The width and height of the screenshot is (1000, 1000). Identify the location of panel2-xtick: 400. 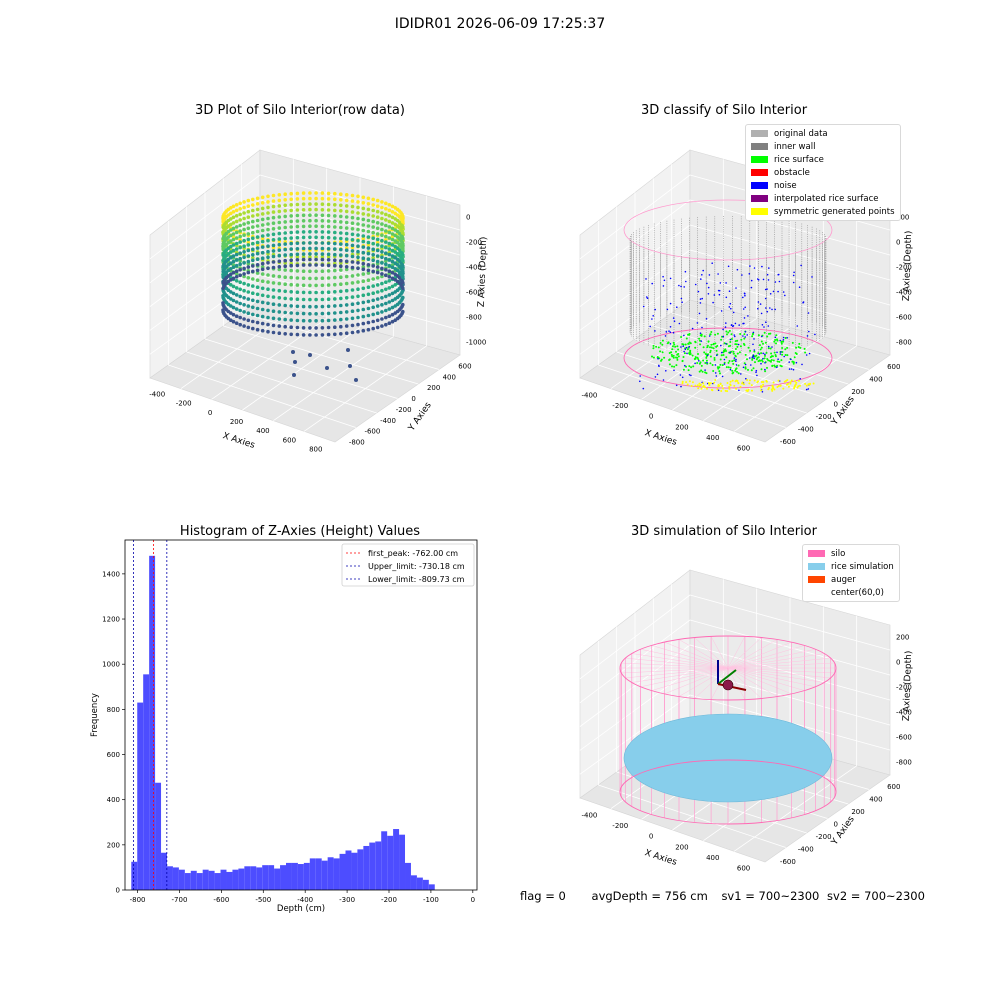
(712, 438).